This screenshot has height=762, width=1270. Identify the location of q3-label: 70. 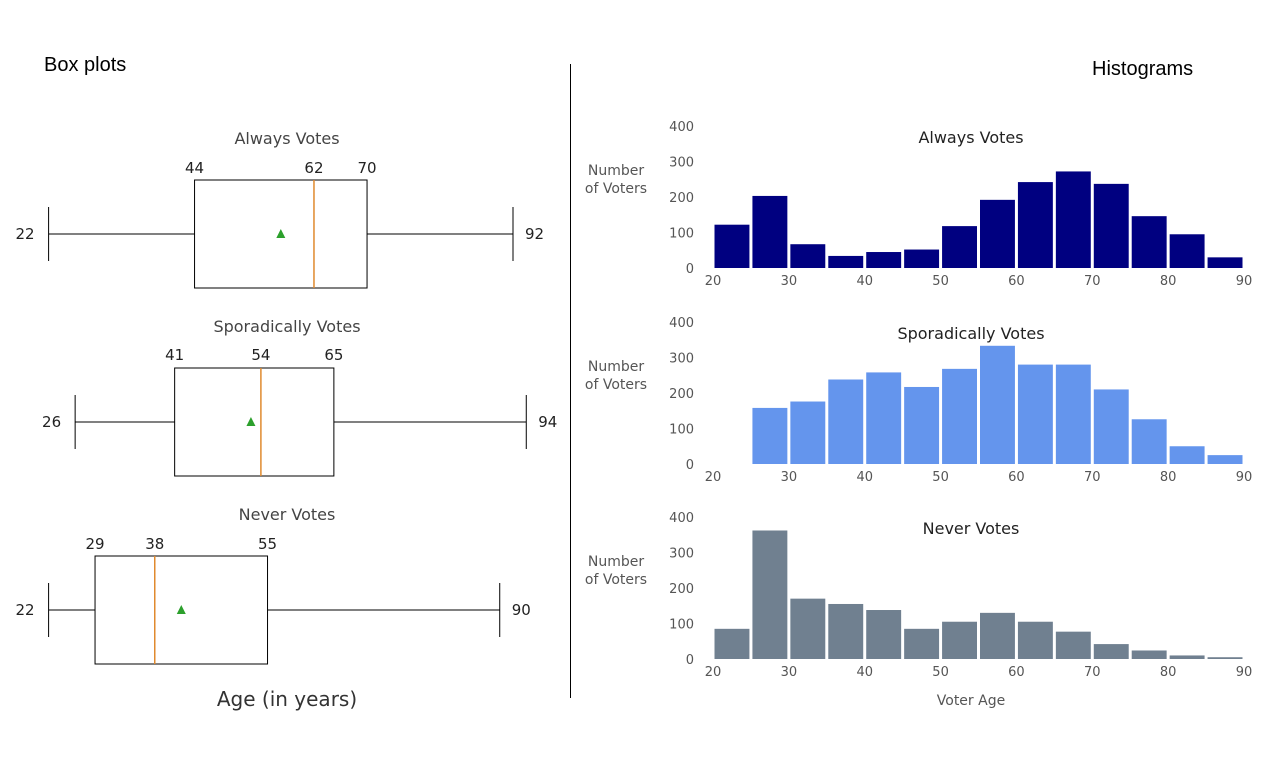
(366, 168).